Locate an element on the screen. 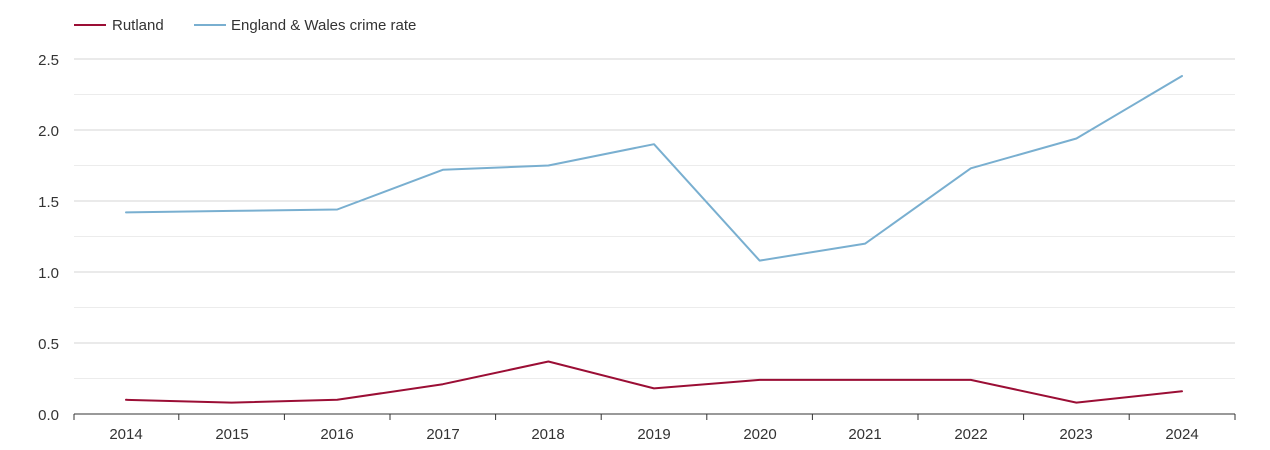  x-tick-label: 2022 is located at coordinates (970, 434).